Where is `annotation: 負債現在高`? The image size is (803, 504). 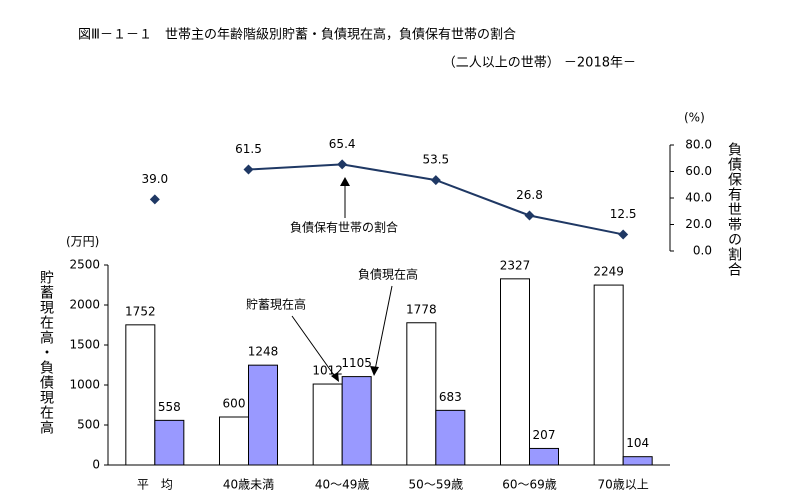 annotation: 負債現在高 is located at coordinates (388, 274).